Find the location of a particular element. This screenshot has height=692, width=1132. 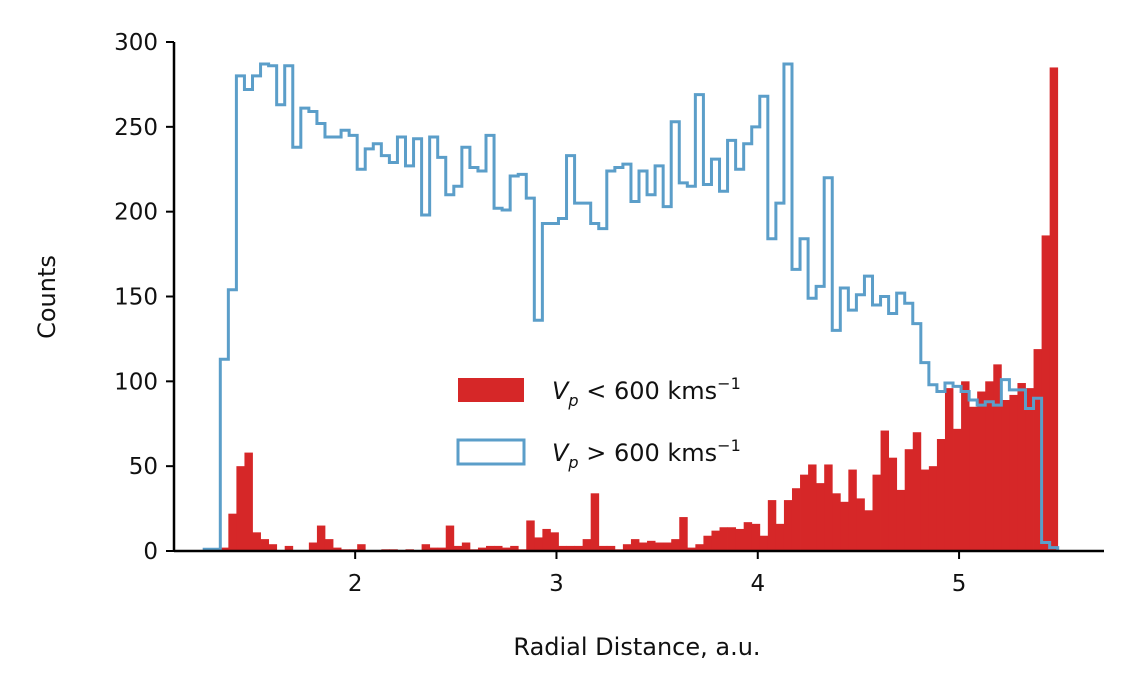

y-tick-label: 200 is located at coordinates (136, 213).